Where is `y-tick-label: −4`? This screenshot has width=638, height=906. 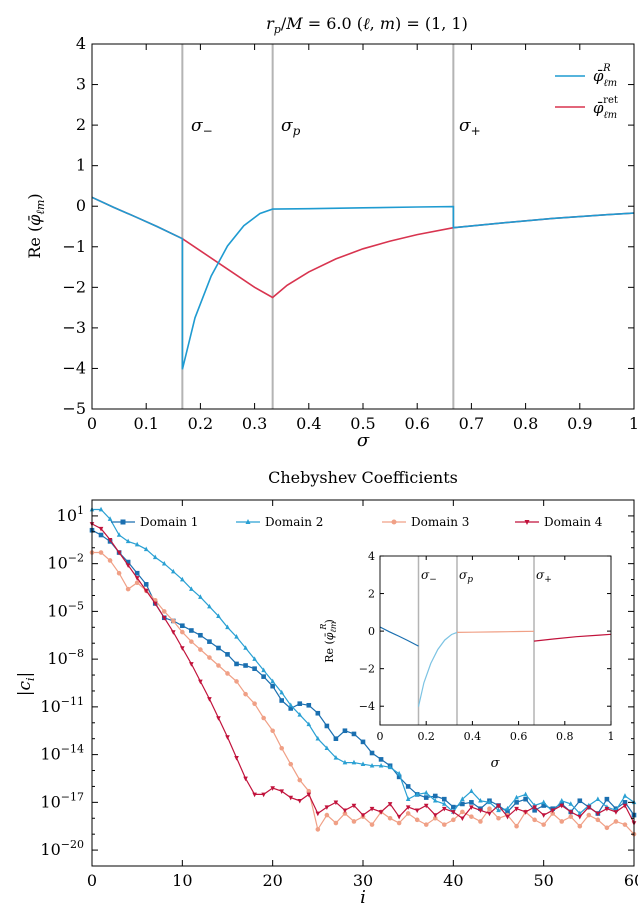
y-tick-label: −4 is located at coordinates (74, 367).